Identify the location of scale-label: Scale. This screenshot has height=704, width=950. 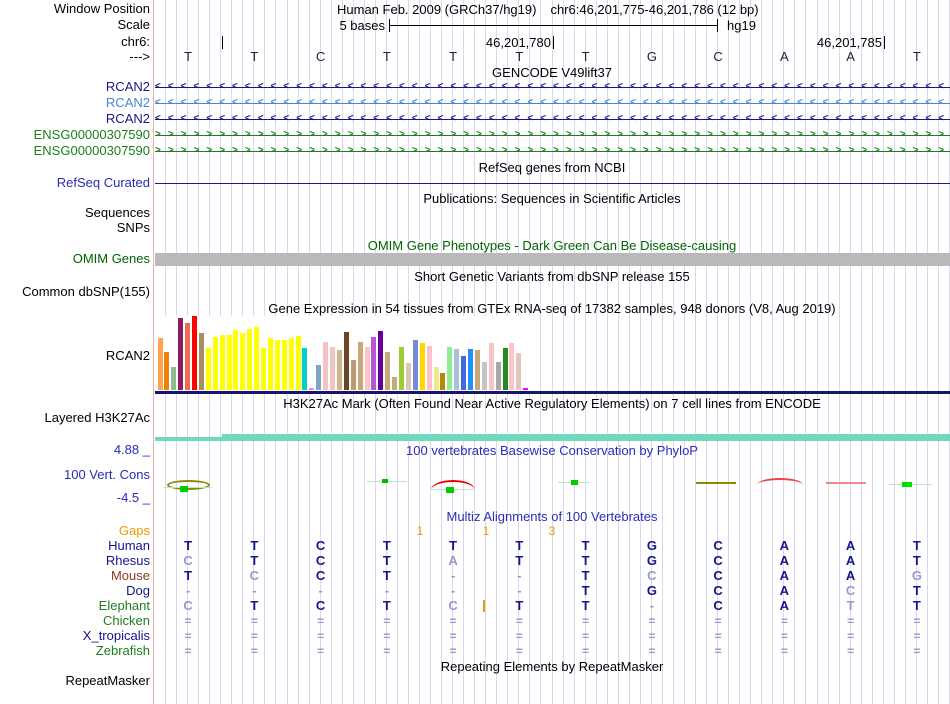
(133, 24).